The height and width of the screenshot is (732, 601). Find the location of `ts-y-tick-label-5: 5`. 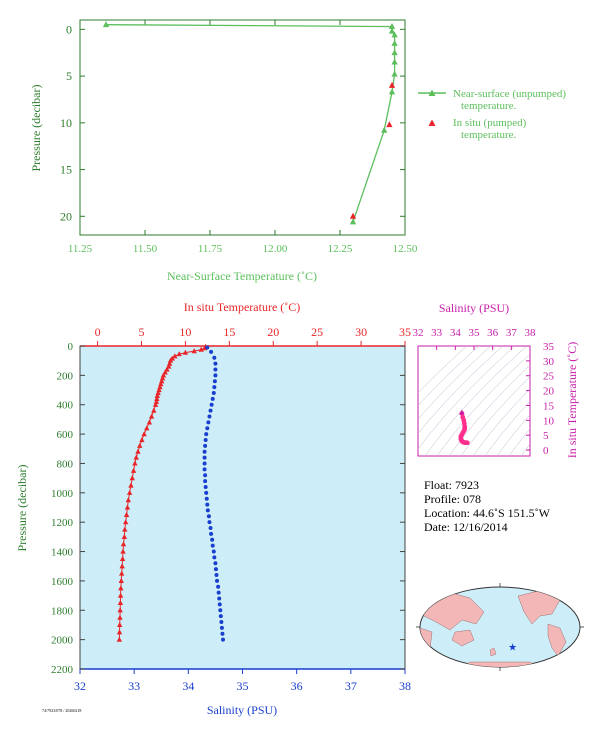

ts-y-tick-label-5: 5 is located at coordinates (546, 436).